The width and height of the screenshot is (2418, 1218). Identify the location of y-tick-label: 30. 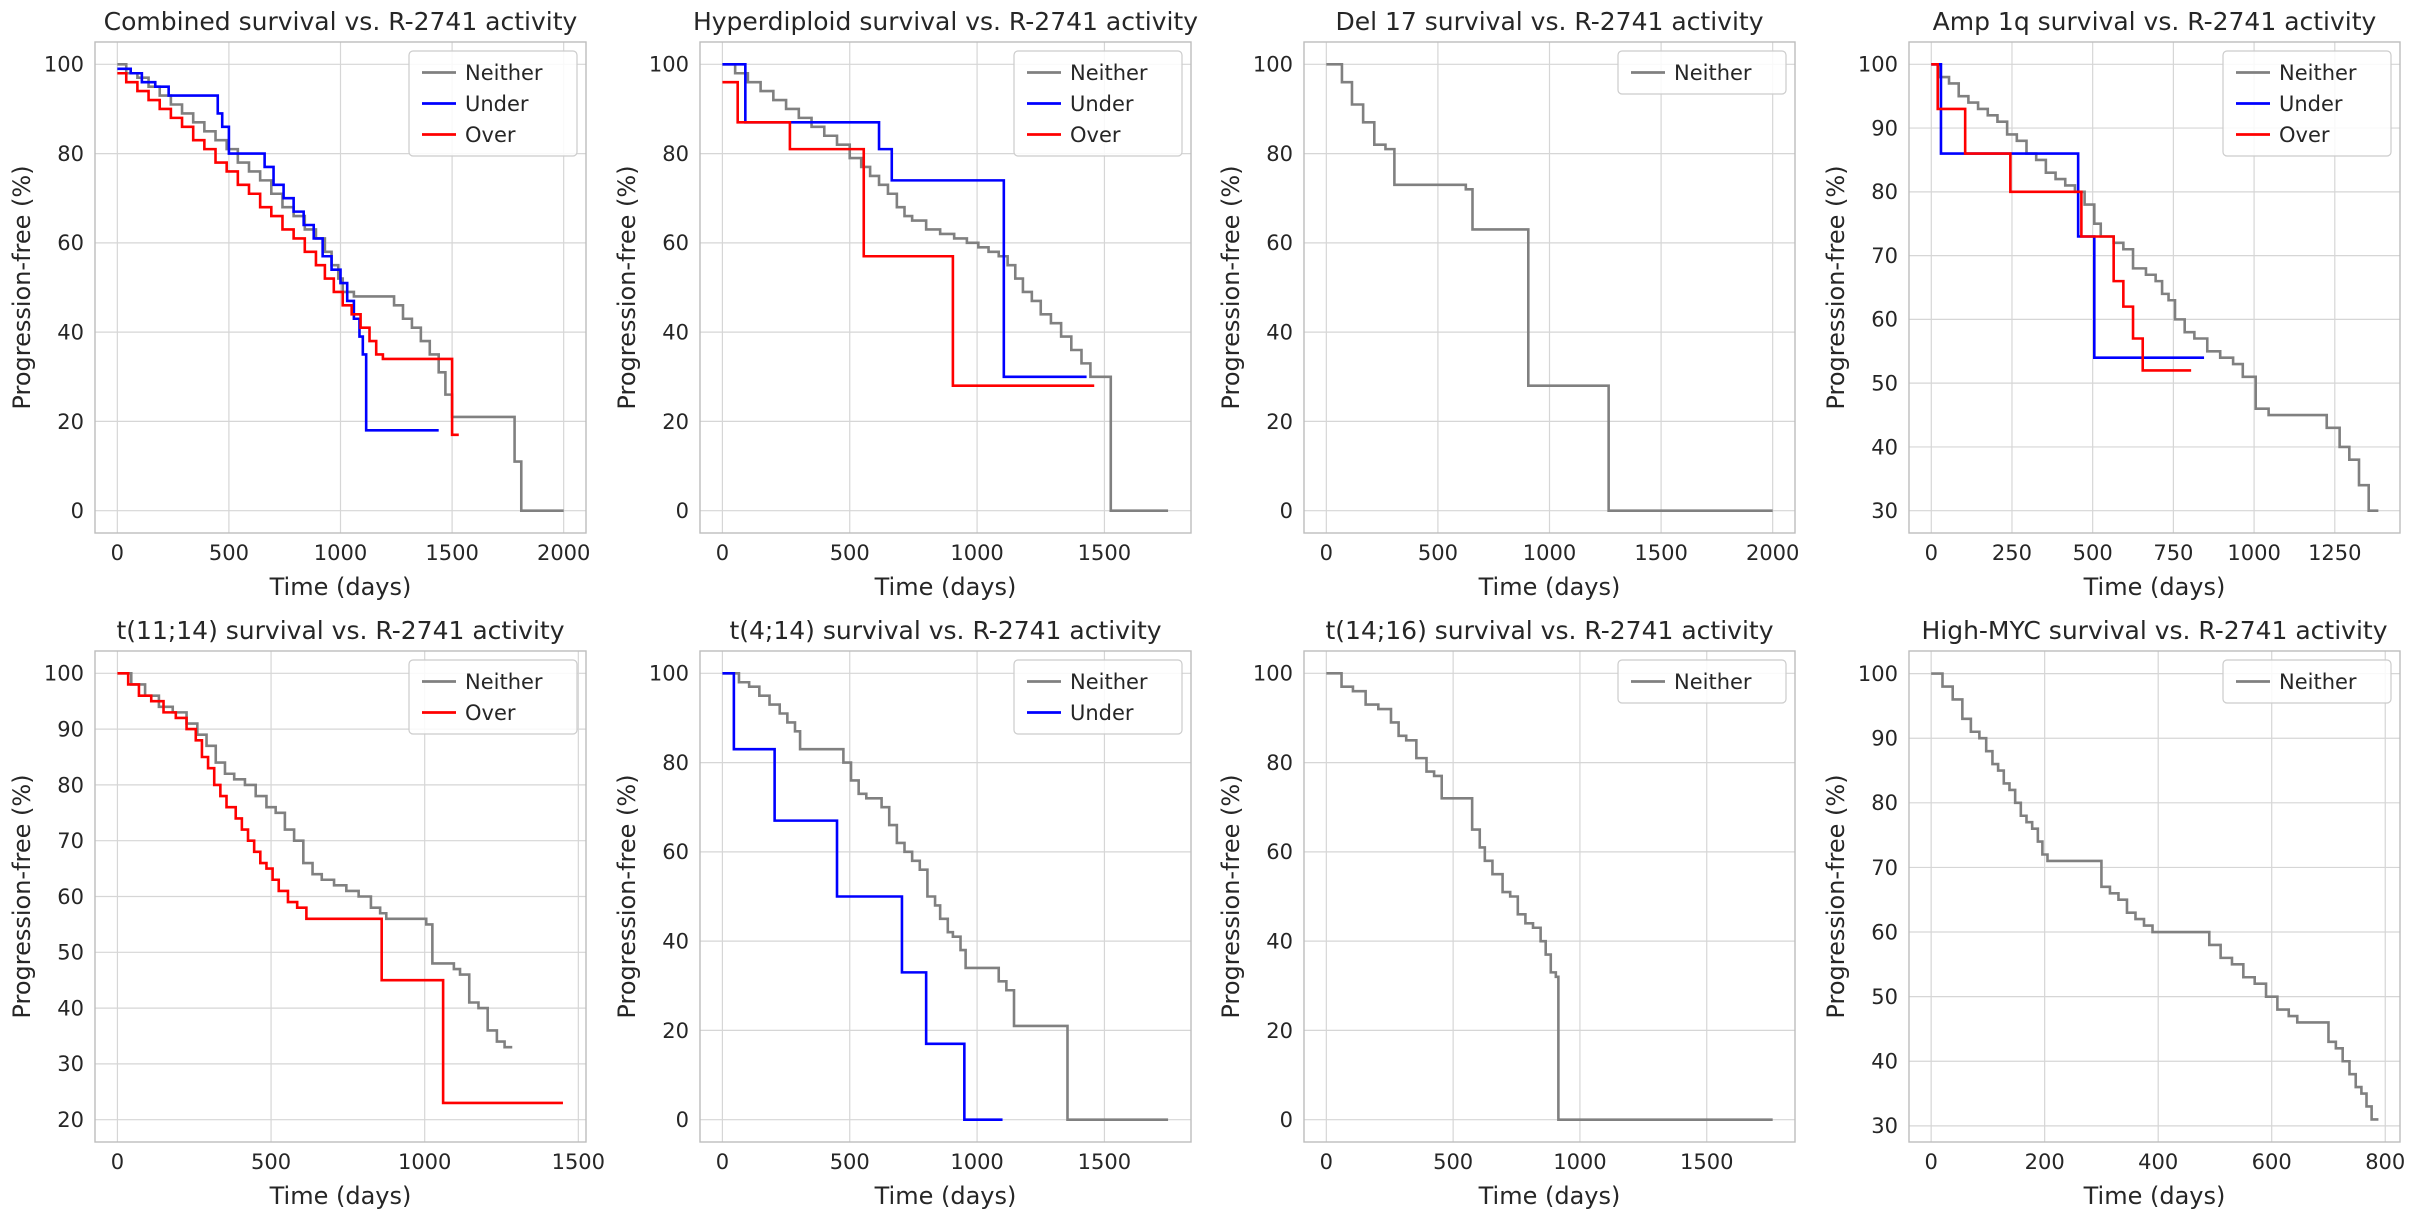
(1884, 511).